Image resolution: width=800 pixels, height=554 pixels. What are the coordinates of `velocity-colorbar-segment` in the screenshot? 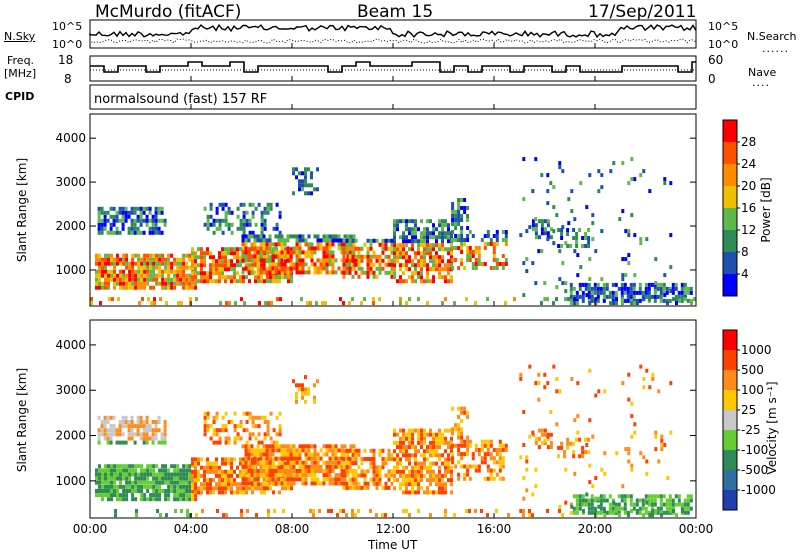 It's located at (730, 380).